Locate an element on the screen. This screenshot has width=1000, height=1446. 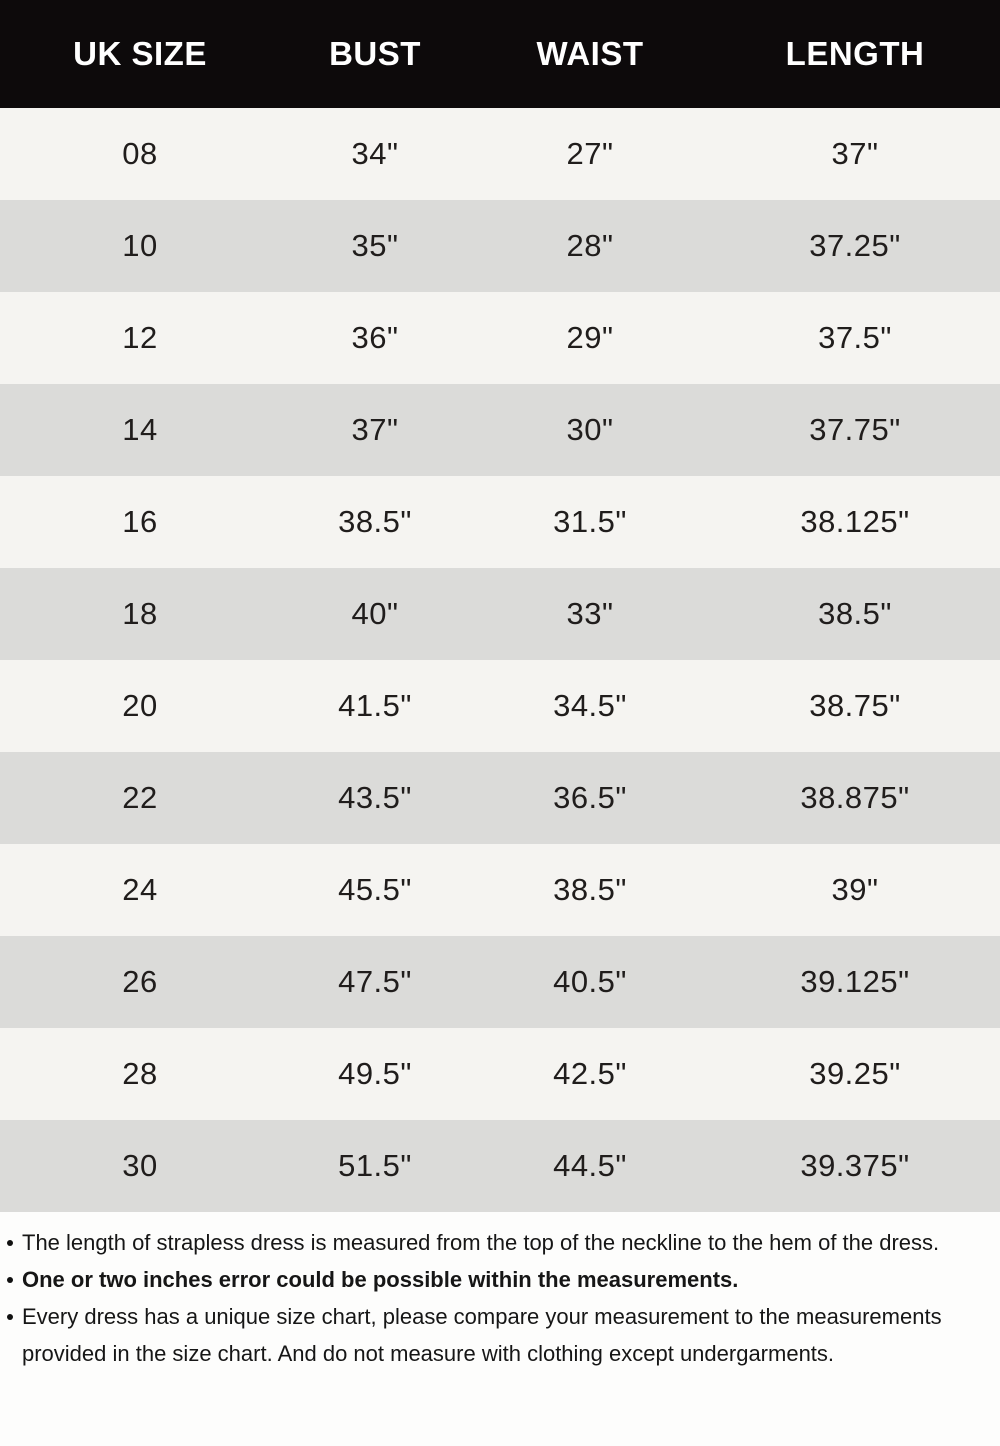
table-row: 28 49.5" 42.5" 39.25" is located at coordinates (500, 1074).